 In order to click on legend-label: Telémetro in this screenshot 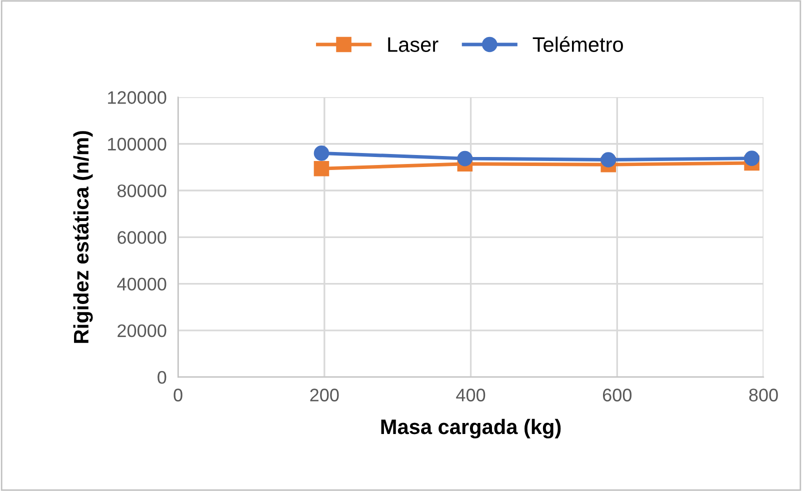, I will do `click(577, 44)`.